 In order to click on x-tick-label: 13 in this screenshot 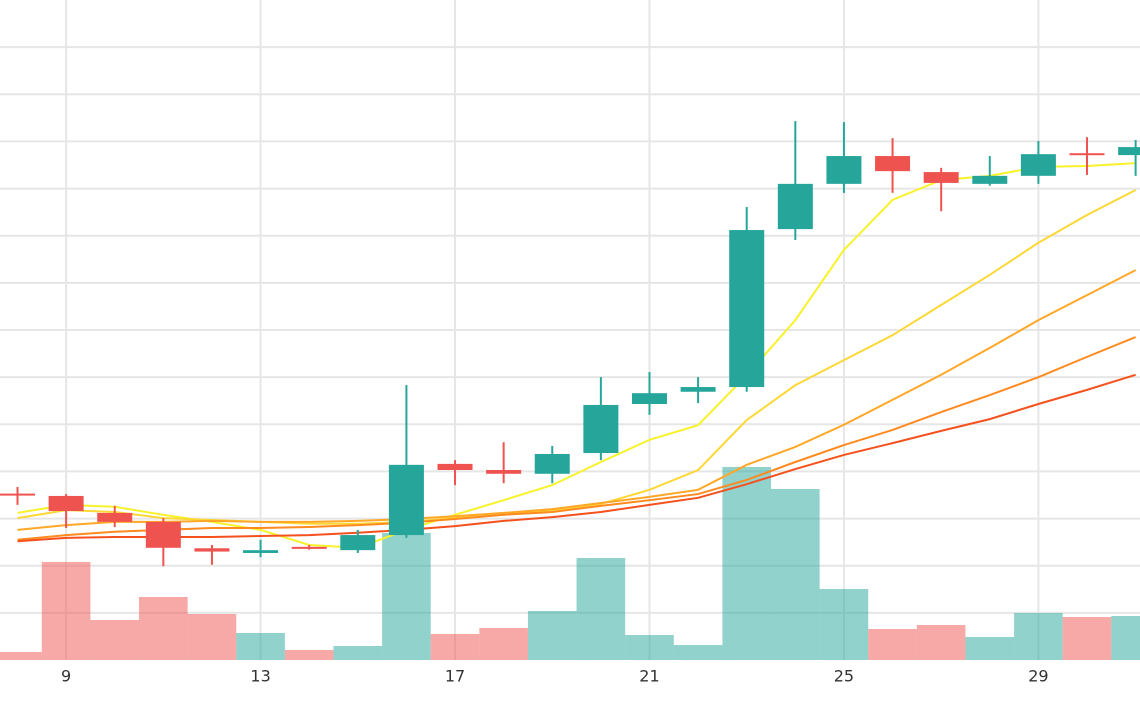, I will do `click(260, 676)`.